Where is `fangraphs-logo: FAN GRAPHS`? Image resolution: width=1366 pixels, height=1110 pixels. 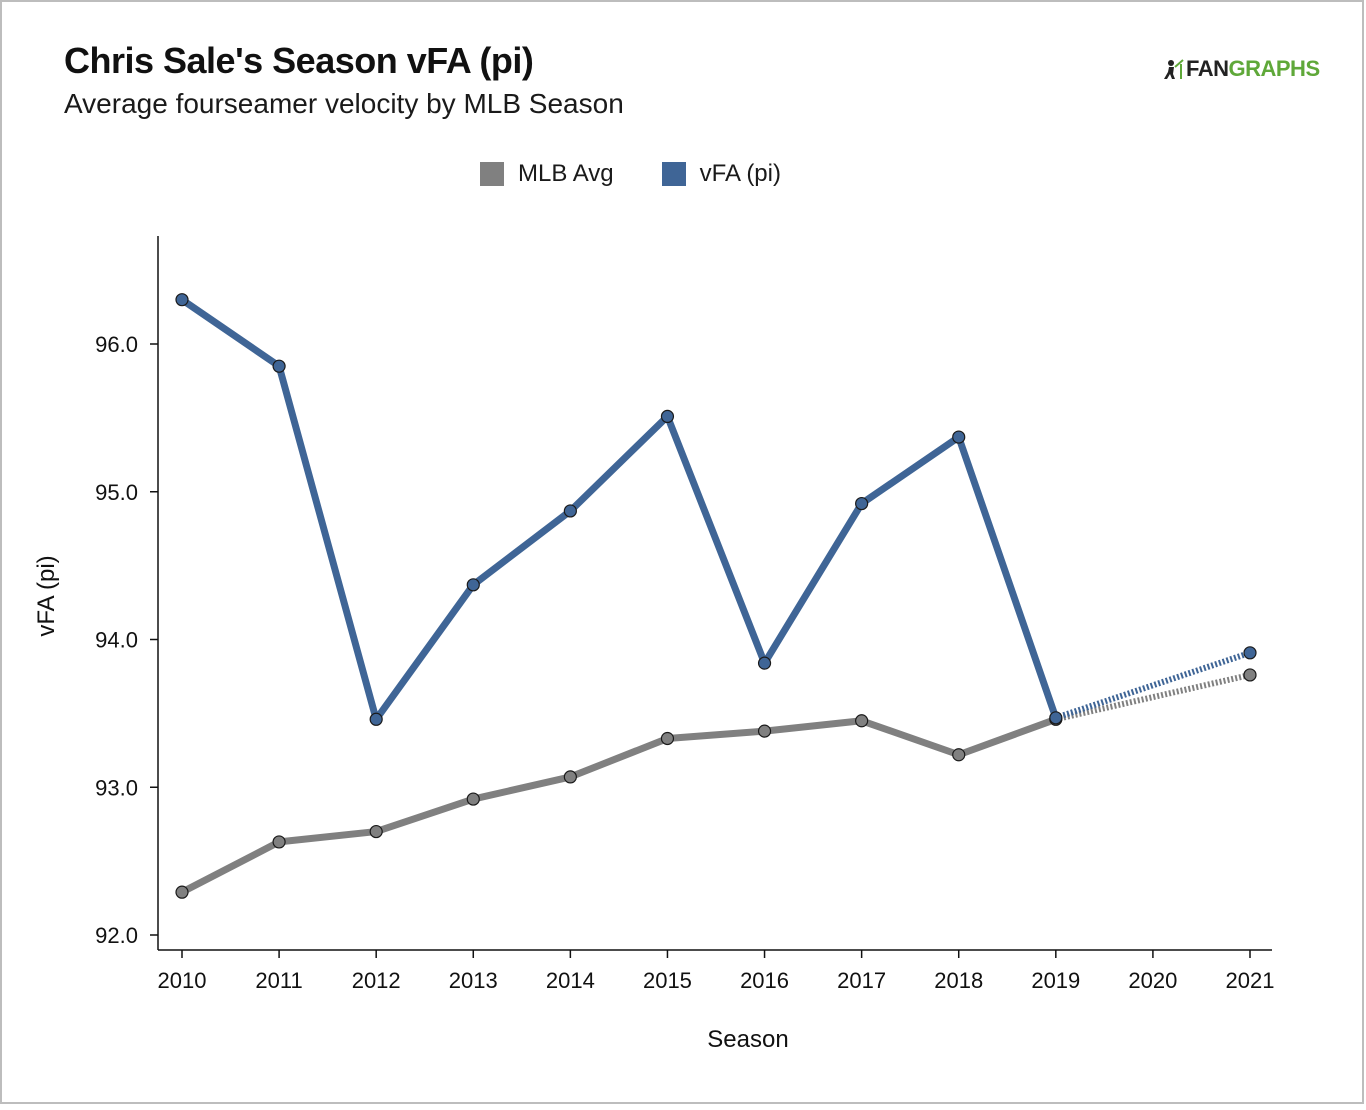
fangraphs-logo: FAN GRAPHS is located at coordinates (1241, 69).